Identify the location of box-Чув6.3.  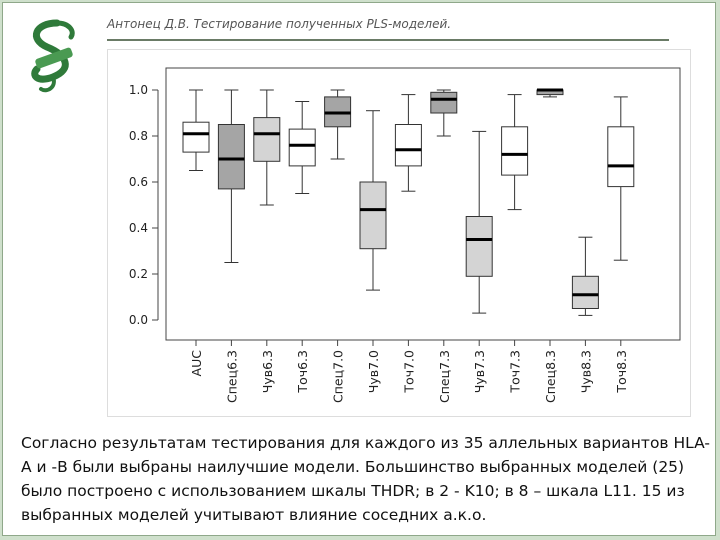
(267, 147).